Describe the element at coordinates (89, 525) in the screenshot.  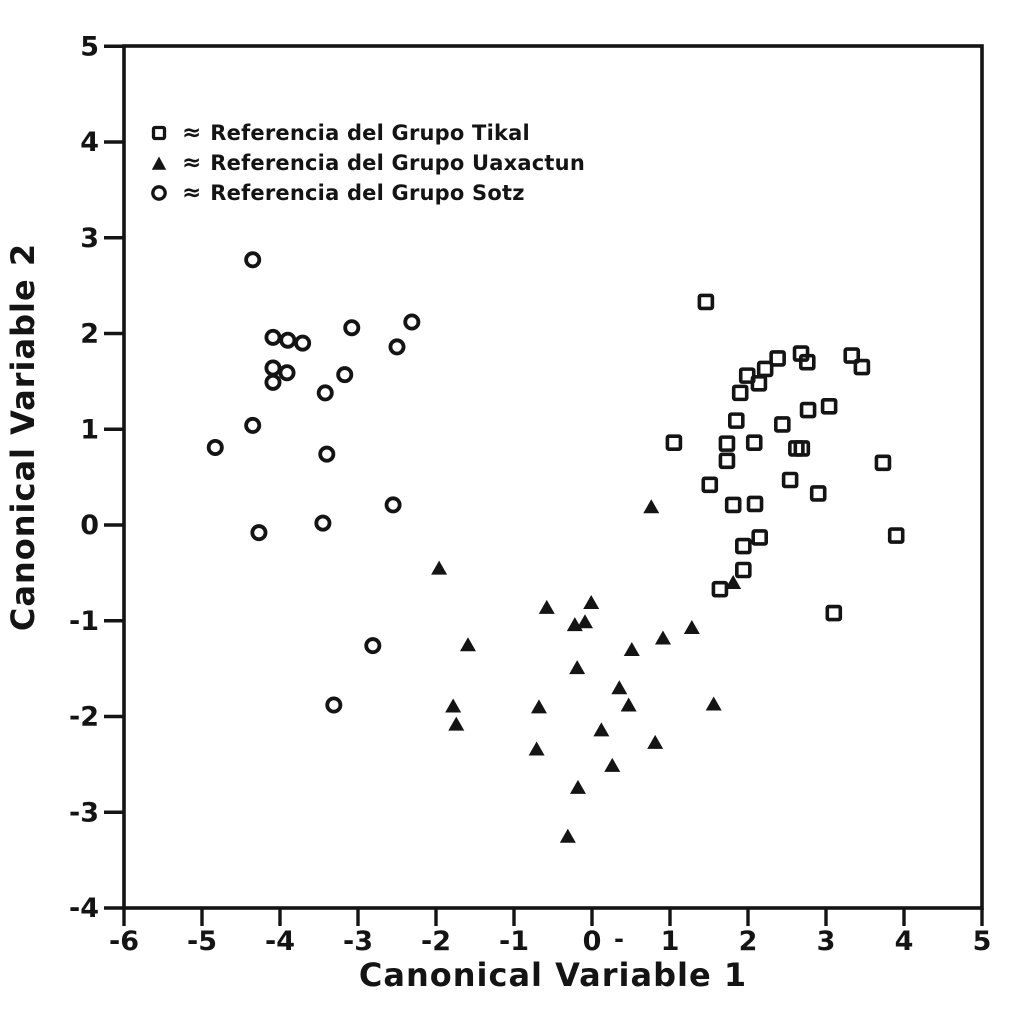
I see `y-tick-label: 0` at that location.